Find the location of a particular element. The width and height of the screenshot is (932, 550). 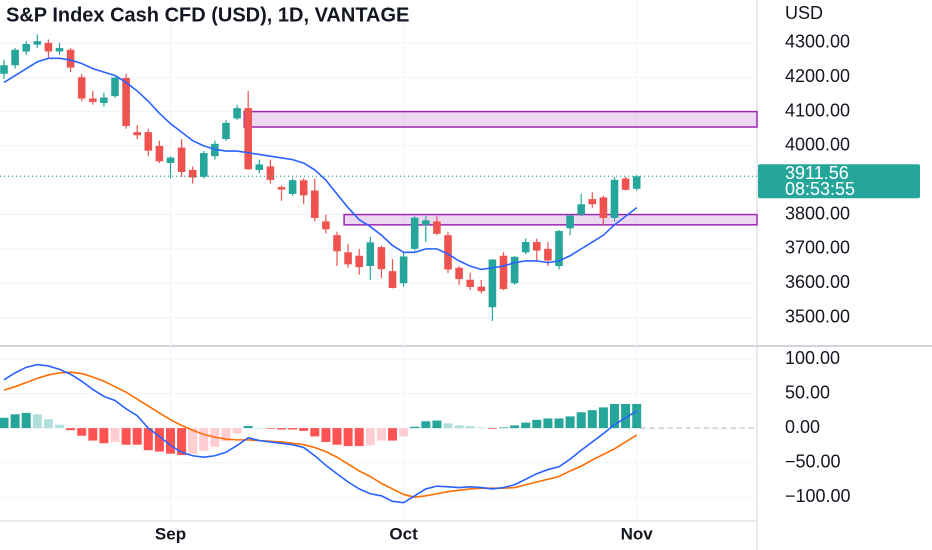

last-price-label: 3911.56 is located at coordinates (817, 173).